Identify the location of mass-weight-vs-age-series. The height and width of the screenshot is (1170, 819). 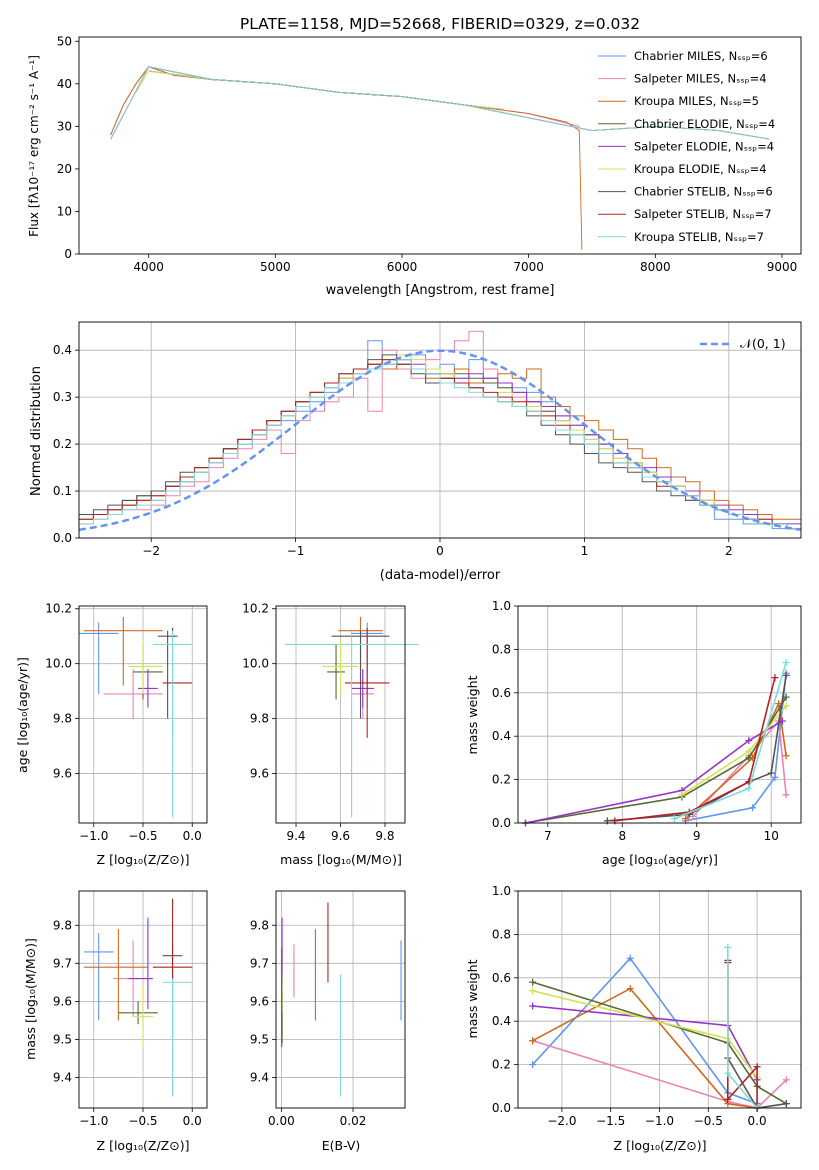
(655, 742).